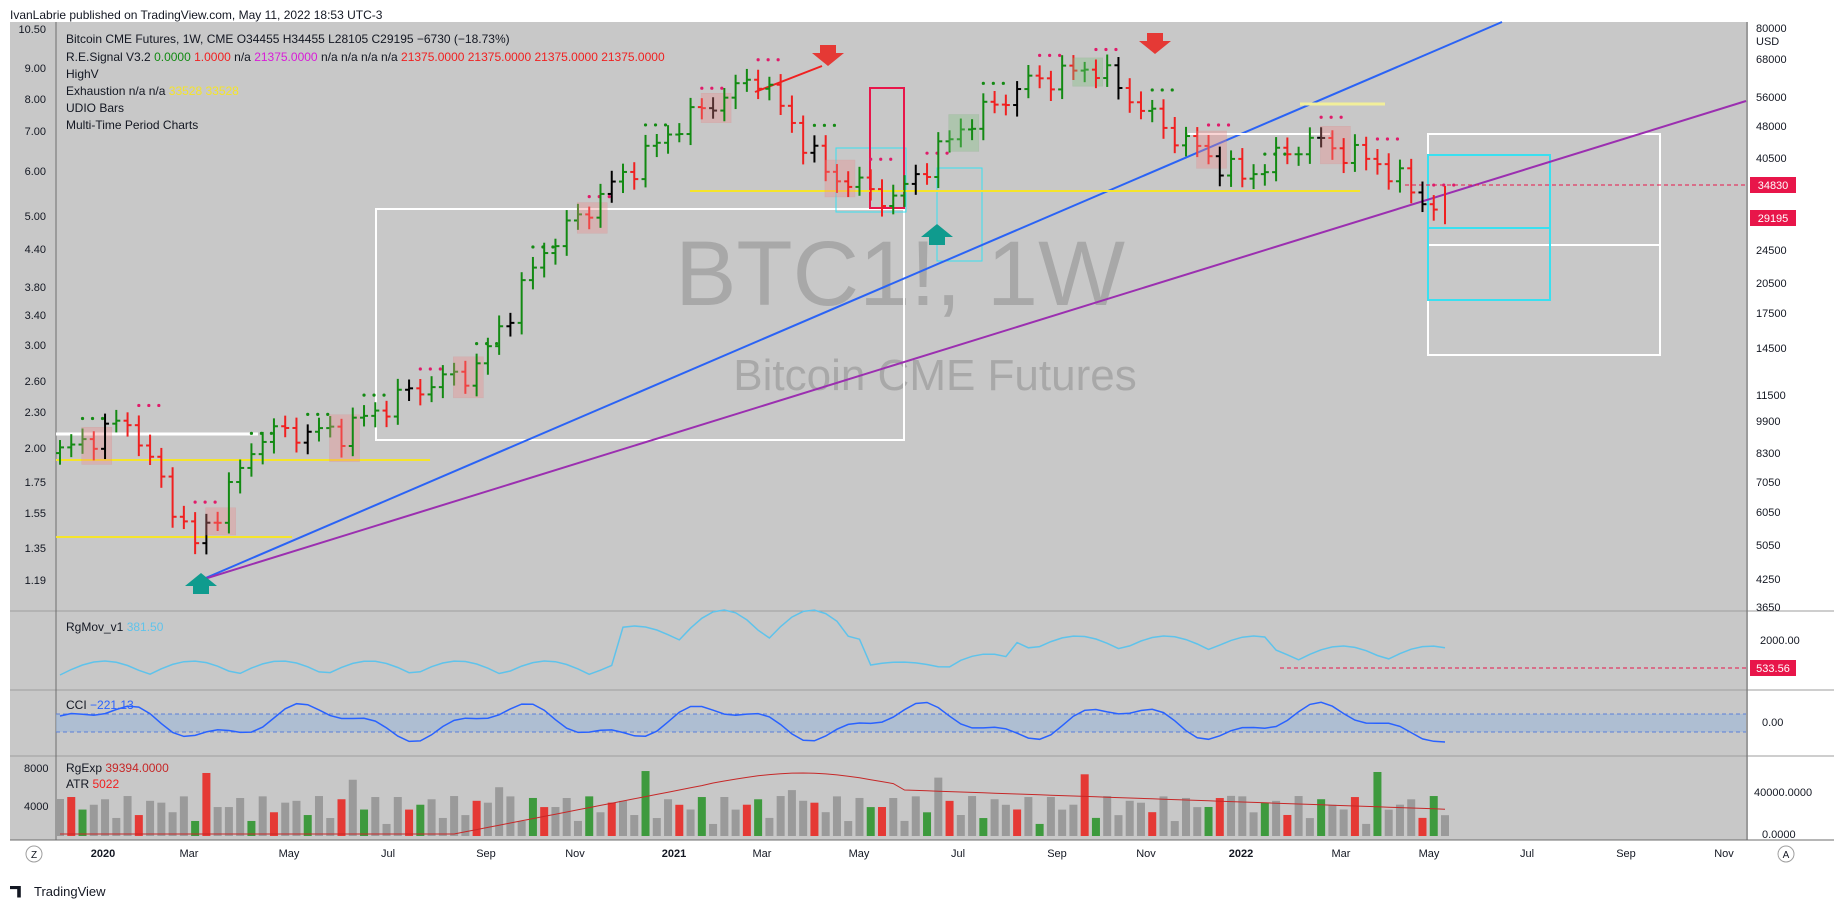 This screenshot has height=903, width=1834. What do you see at coordinates (35, 172) in the screenshot?
I see `left-axis-tick: 6.00` at bounding box center [35, 172].